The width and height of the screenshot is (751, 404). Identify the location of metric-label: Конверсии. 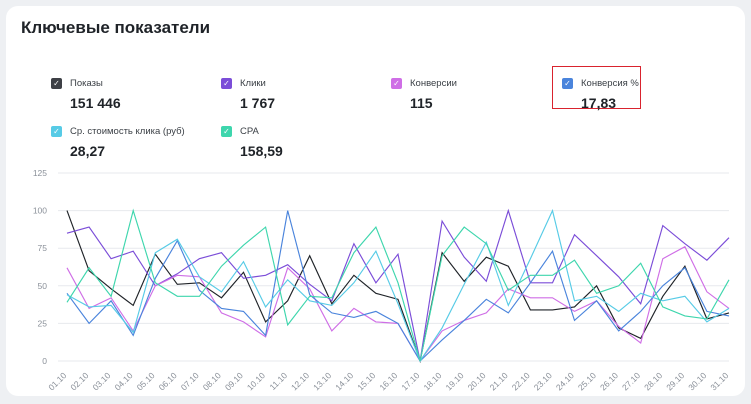
(433, 83).